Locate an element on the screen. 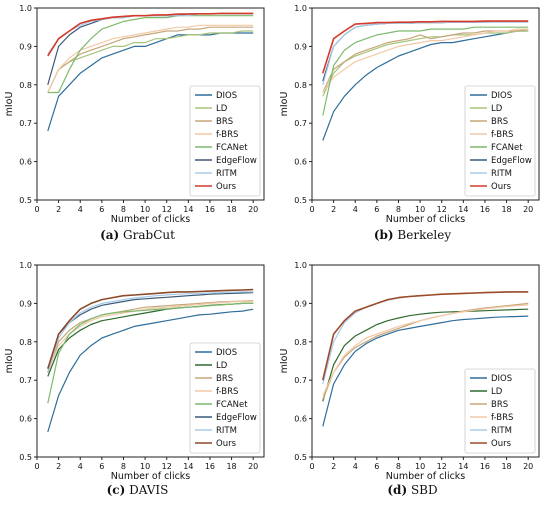  caption-text: Berkeley is located at coordinates (424, 235).